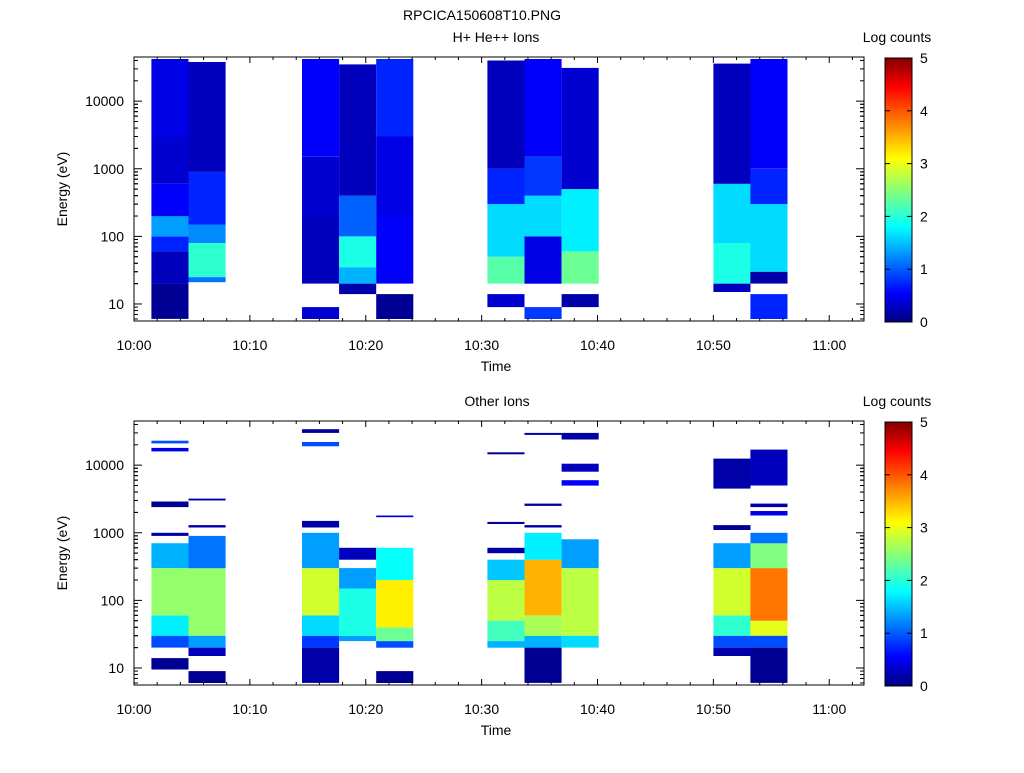 The height and width of the screenshot is (773, 1024). I want to click on colorbar-tick-label: 1, so click(924, 269).